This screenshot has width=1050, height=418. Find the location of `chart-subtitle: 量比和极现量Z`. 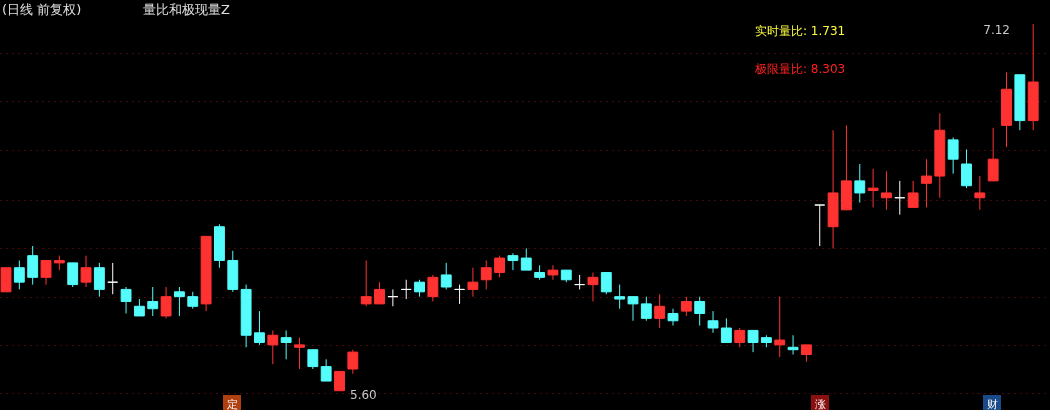

chart-subtitle: 量比和极现量Z is located at coordinates (186, 9).